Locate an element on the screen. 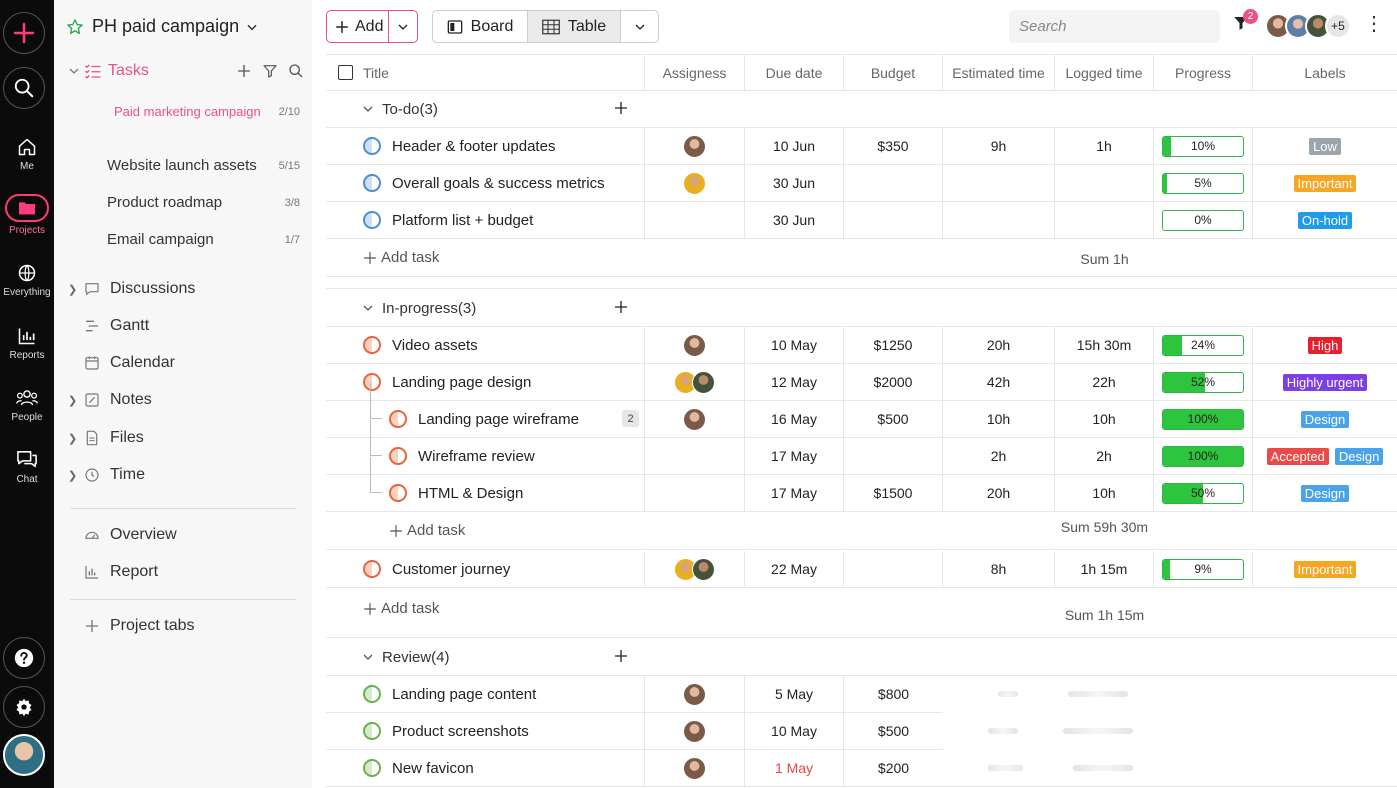 The width and height of the screenshot is (1397, 788). label-highly-urgent: Highly urgent is located at coordinates (1325, 382).